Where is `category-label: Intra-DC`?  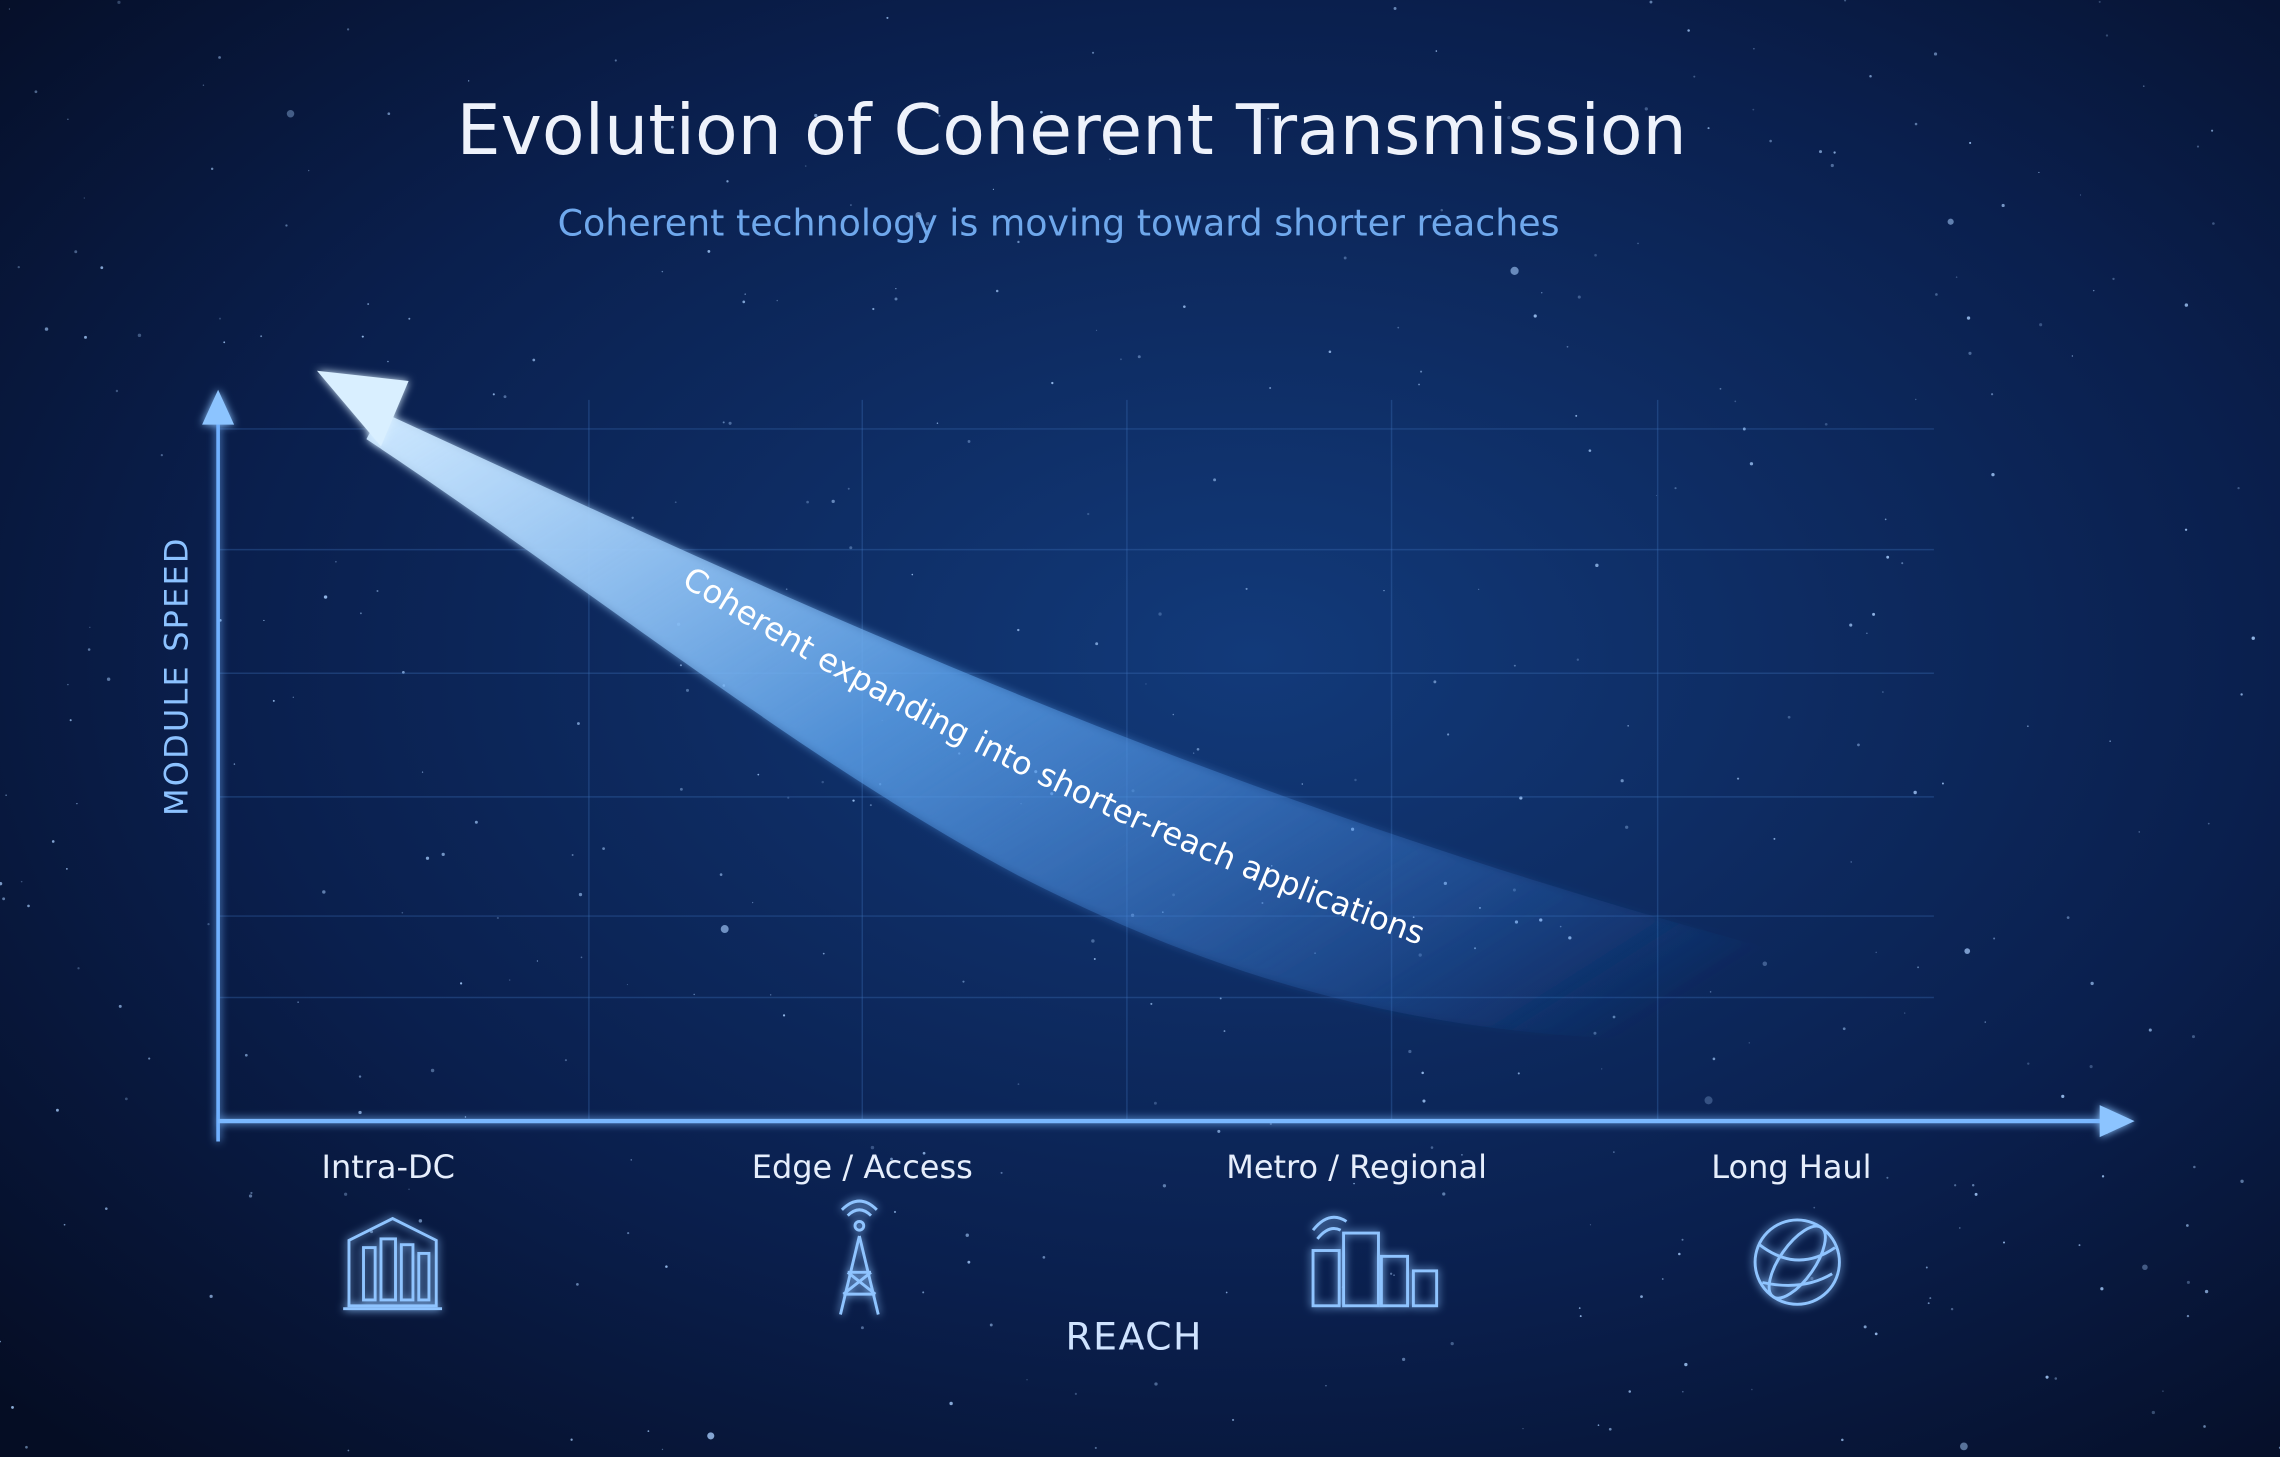
category-label: Intra-DC is located at coordinates (388, 1167).